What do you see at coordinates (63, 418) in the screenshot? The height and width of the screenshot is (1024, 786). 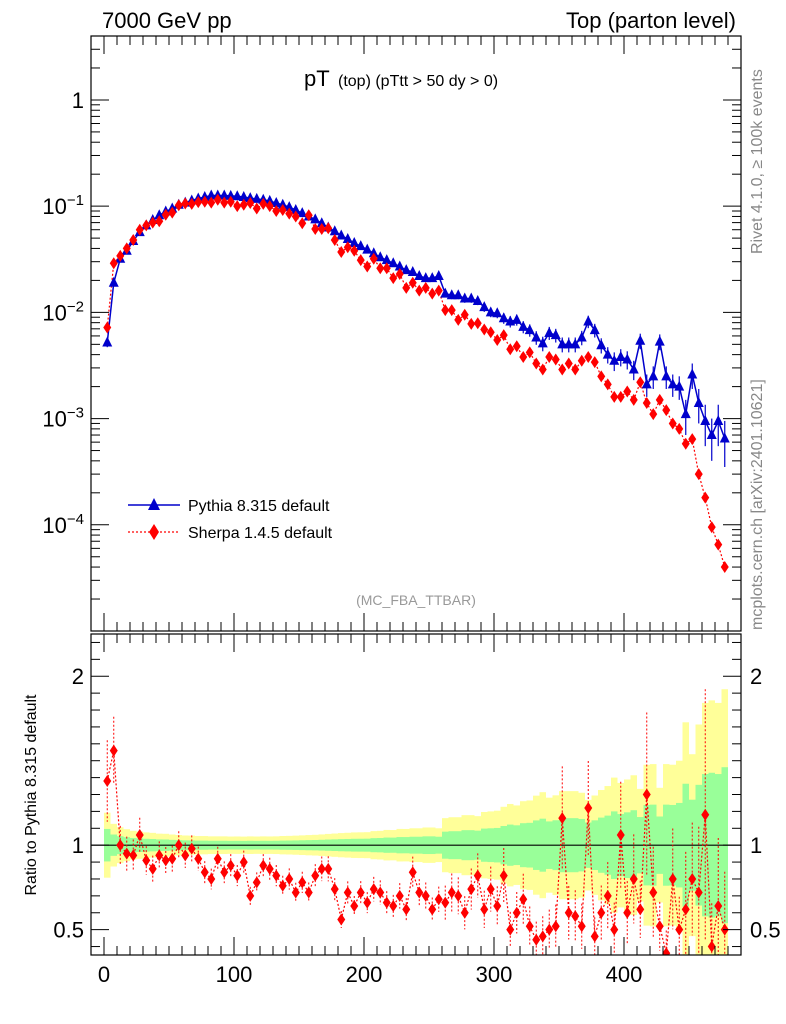 I see `main-ytick-label: 10−3` at bounding box center [63, 418].